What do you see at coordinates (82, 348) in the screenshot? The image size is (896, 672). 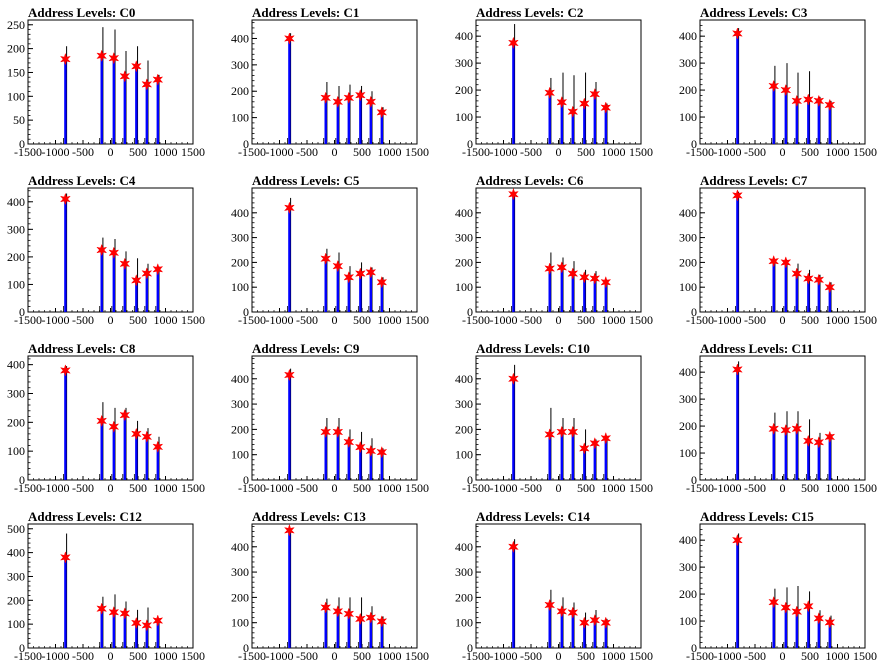 I see `chart-title: Address Levels: C8` at bounding box center [82, 348].